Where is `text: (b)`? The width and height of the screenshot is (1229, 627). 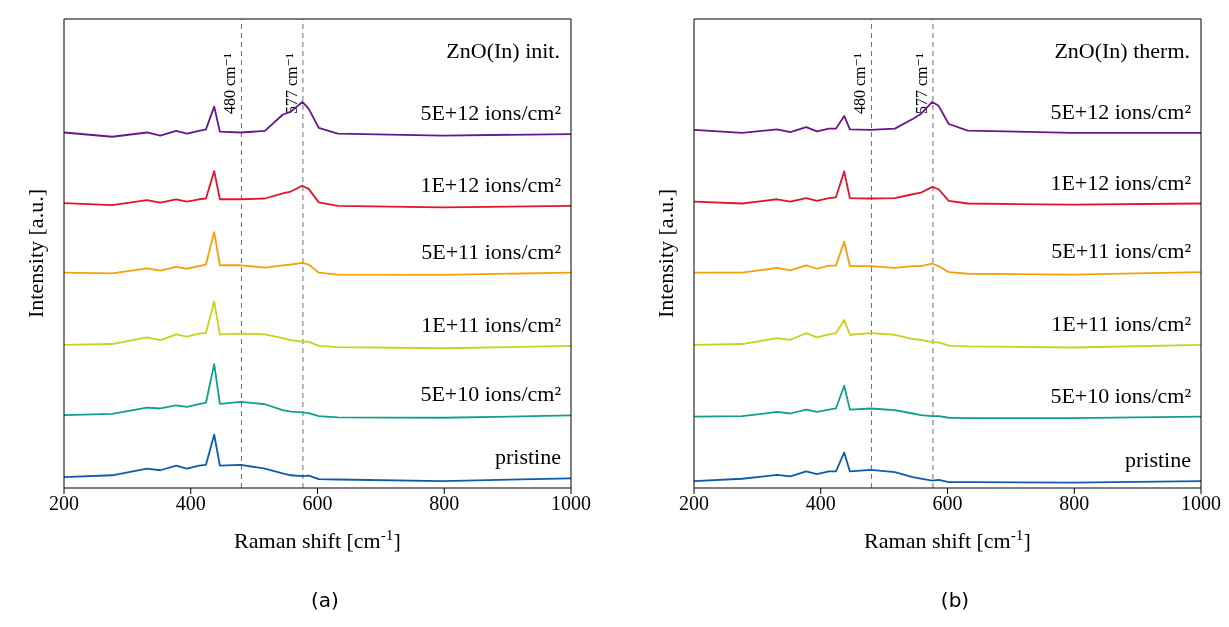 text: (b) is located at coordinates (955, 600).